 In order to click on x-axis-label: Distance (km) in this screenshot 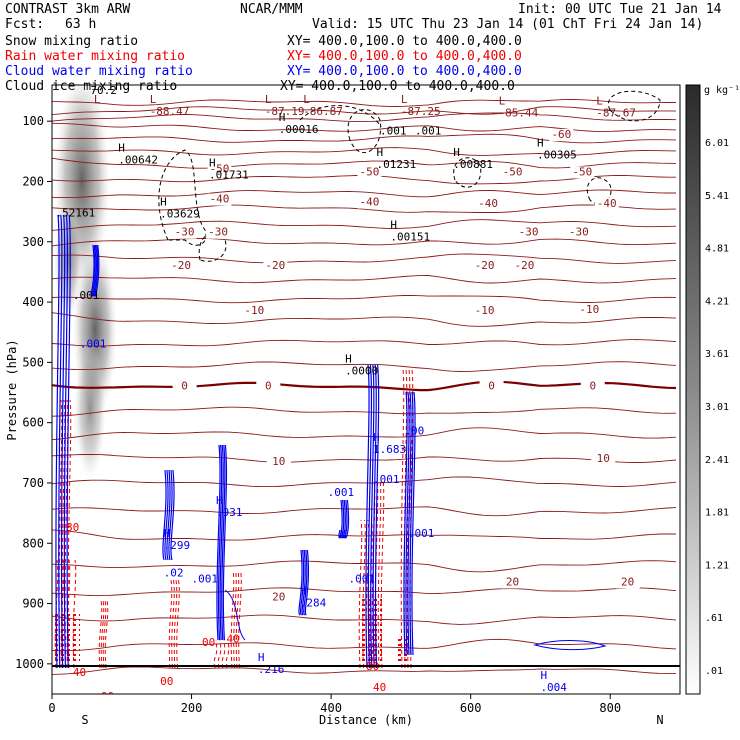, I will do `click(366, 720)`.